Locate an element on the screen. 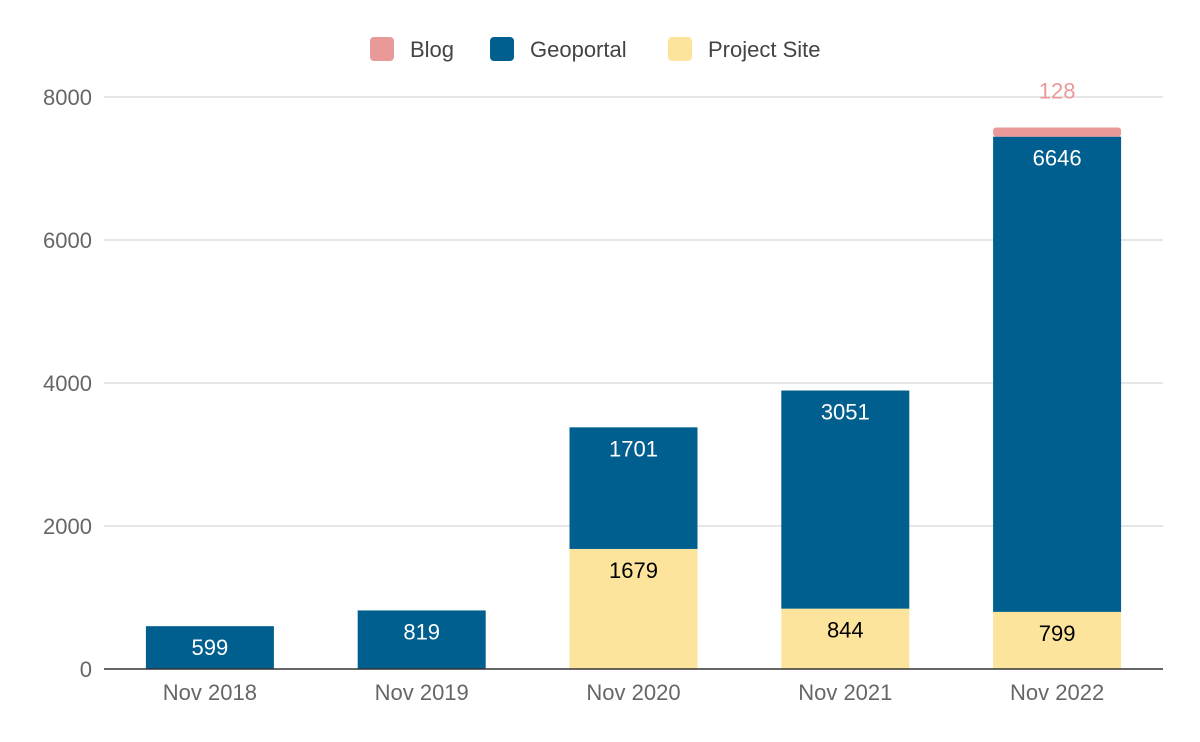 Image resolution: width=1200 pixels, height=742 pixels. y-axis: 0 2000 4000 6000 8000 is located at coordinates (67, 383).